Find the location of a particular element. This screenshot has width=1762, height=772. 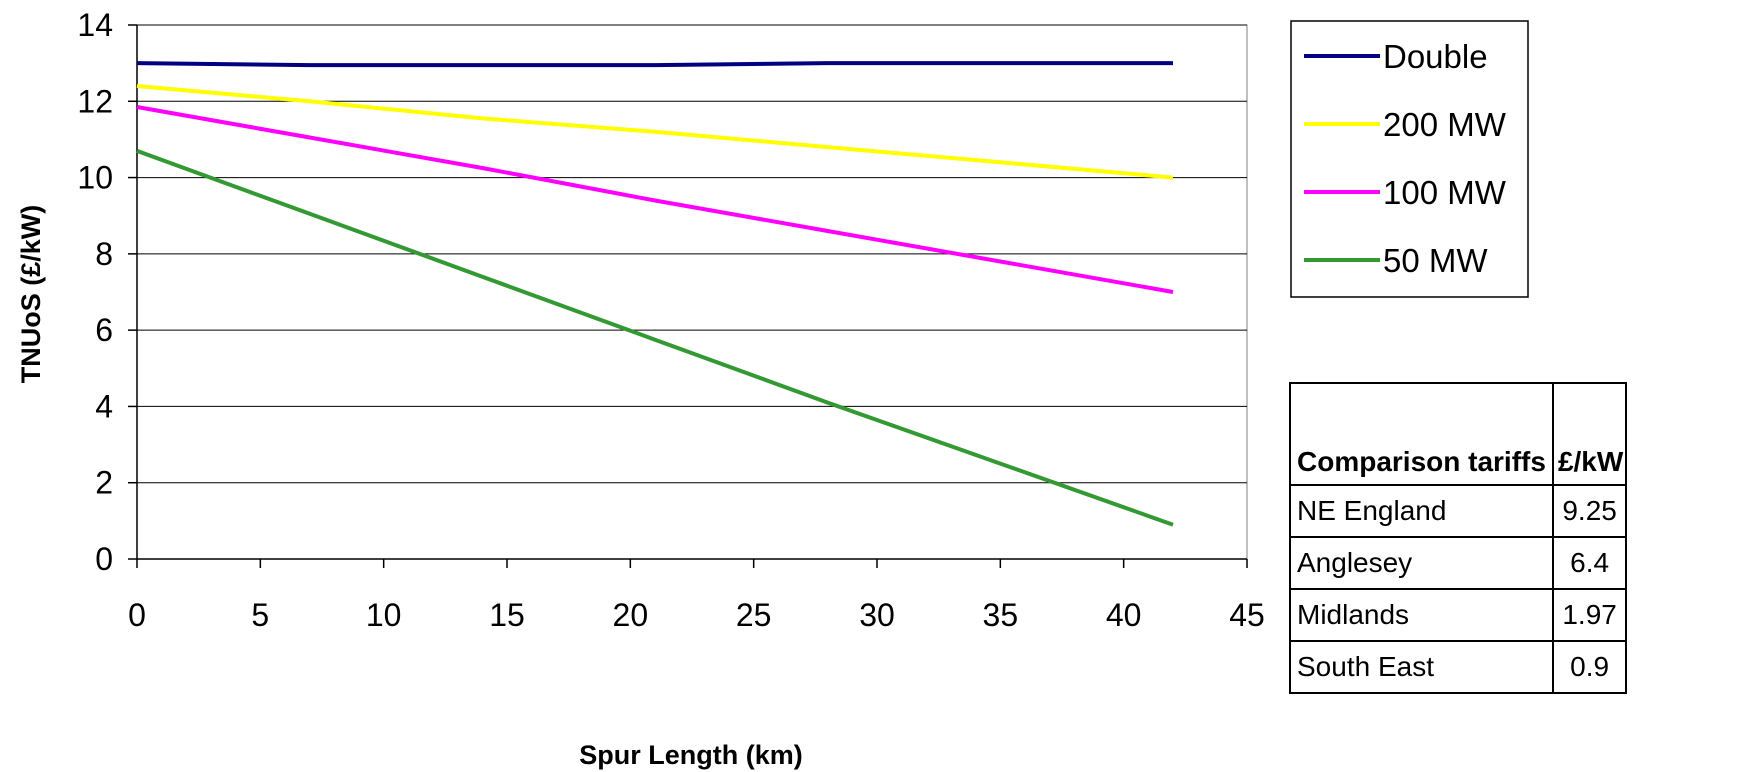

x-axis-title: Spur Length (km) is located at coordinates (691, 755).